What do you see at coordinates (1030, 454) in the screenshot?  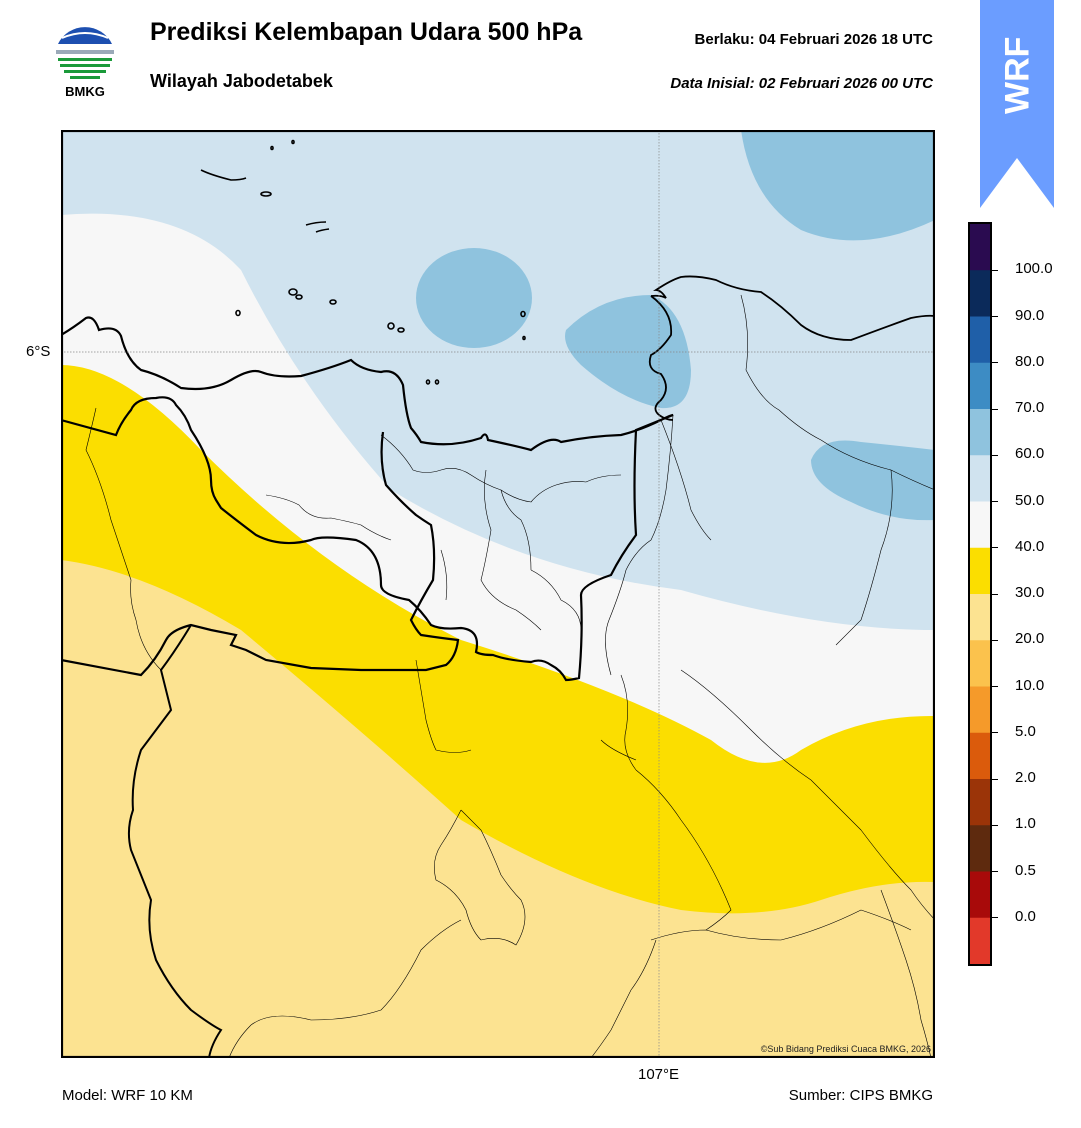 I see `colorbar-tick-label: 60.0` at bounding box center [1030, 454].